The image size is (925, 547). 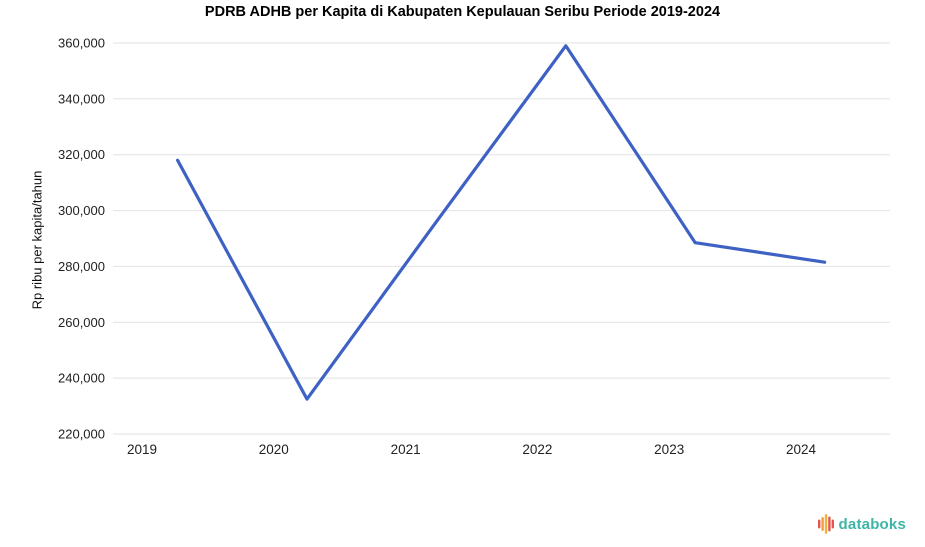 I want to click on x-tick-label: 2019, so click(x=142, y=449).